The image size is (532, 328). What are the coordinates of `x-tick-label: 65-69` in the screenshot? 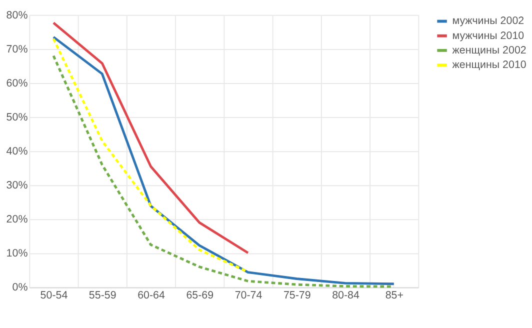 It's located at (200, 295).